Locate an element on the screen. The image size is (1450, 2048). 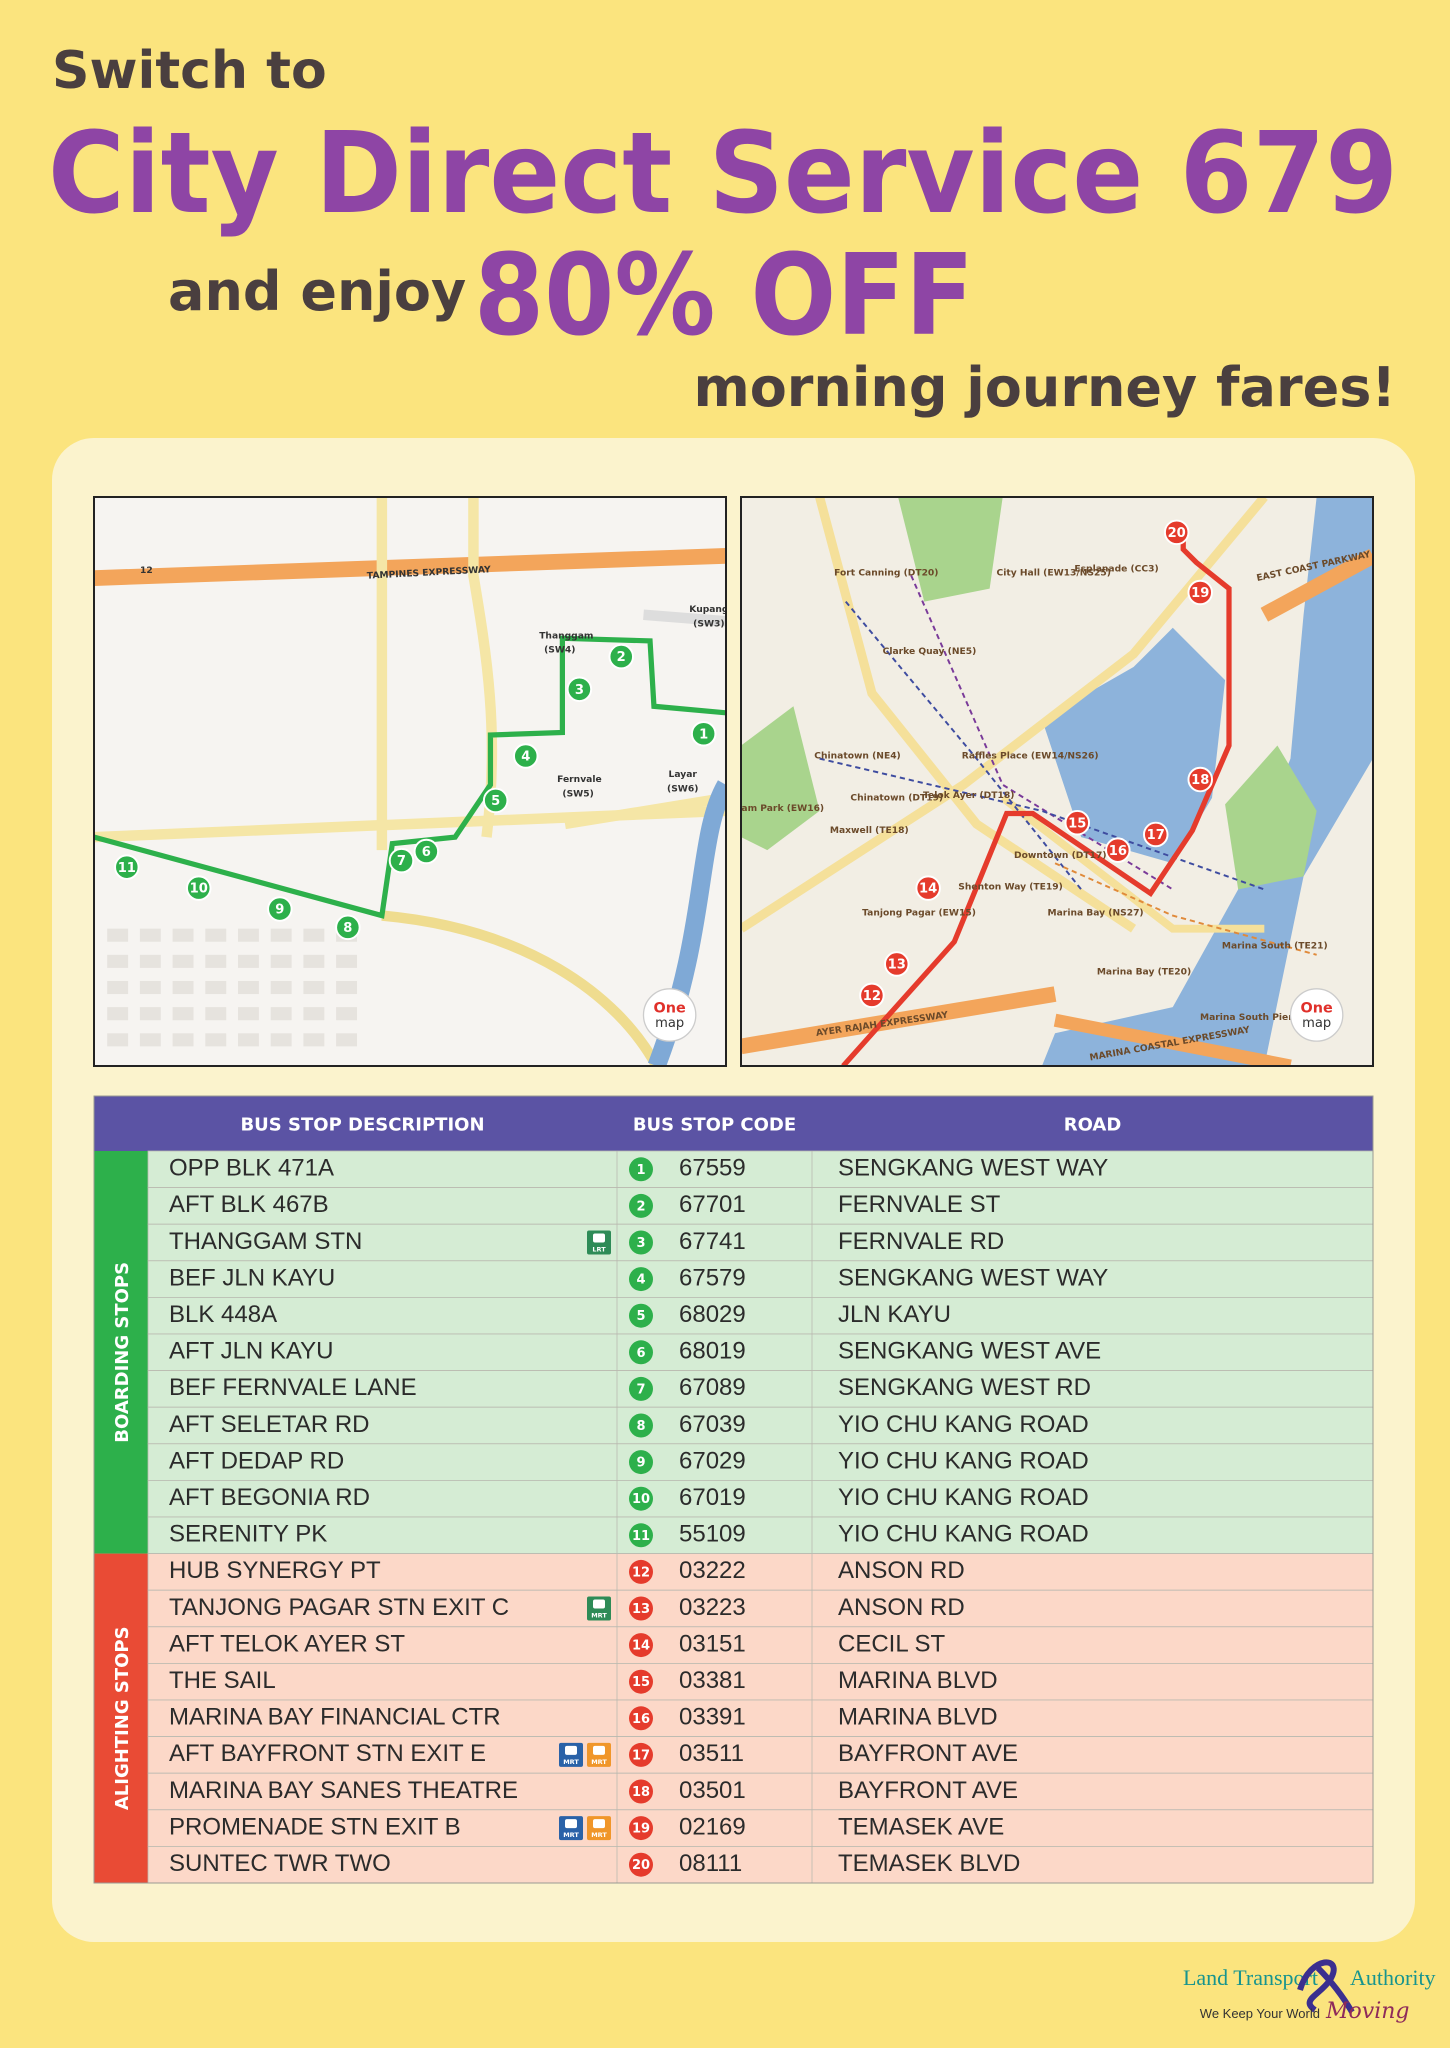
map-logo is located at coordinates (669, 1015).